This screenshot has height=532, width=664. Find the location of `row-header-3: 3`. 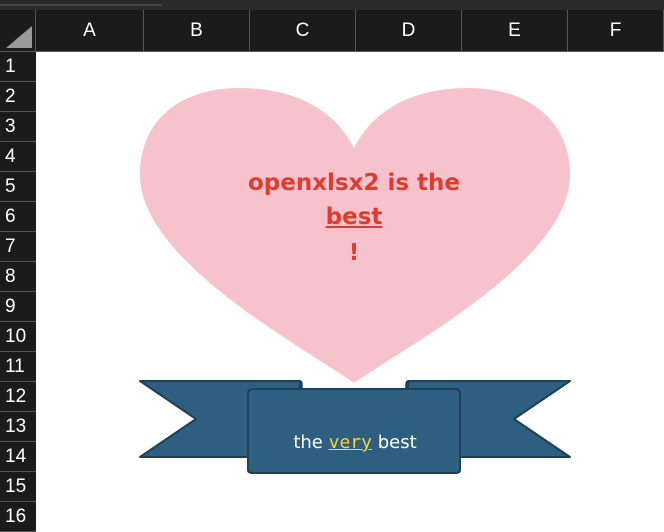

row-header-3: 3 is located at coordinates (18, 127).